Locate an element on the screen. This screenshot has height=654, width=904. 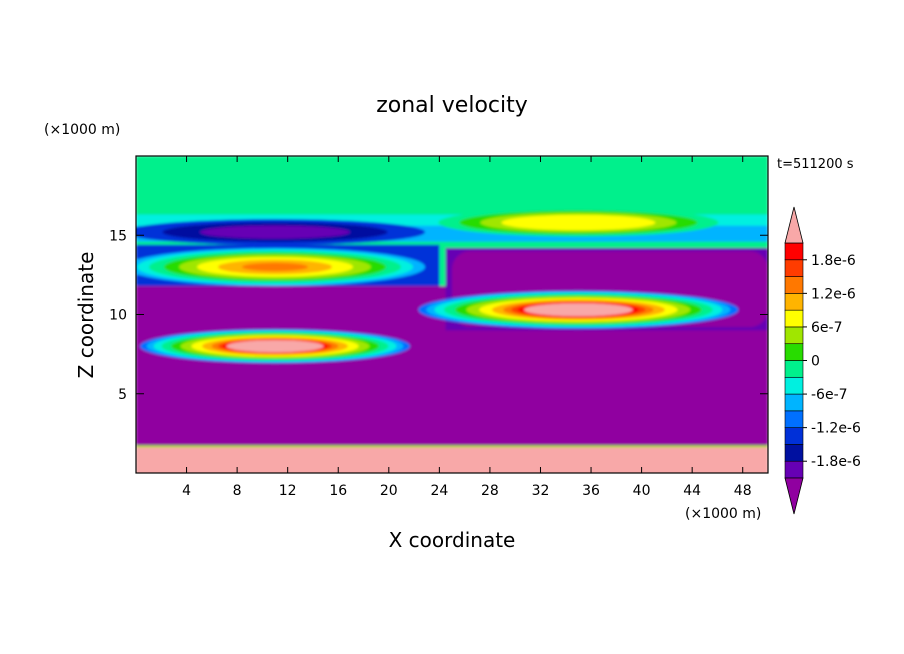
x-tick-label: 4 is located at coordinates (186, 491).